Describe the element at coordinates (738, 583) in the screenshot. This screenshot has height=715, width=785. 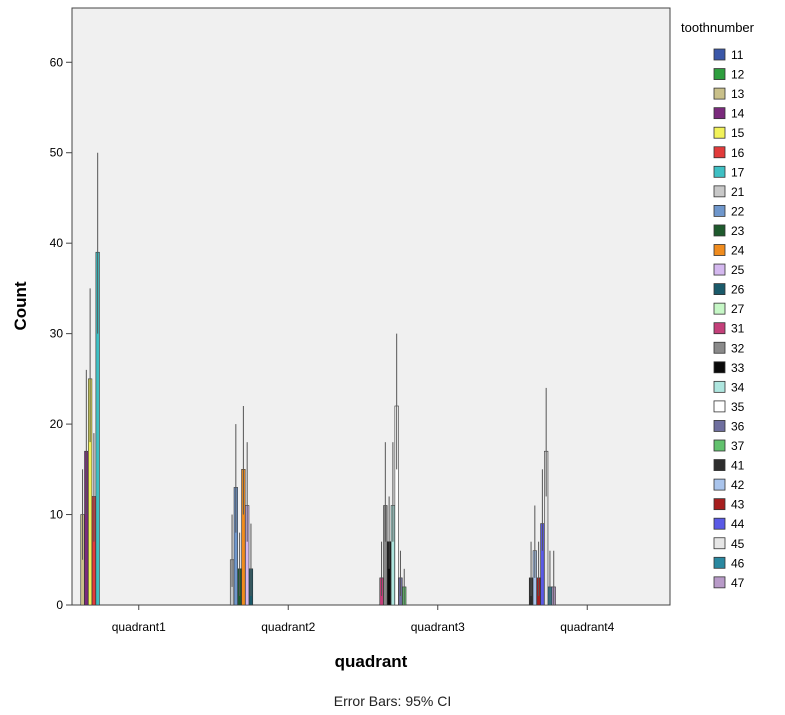
I see `legend-label: 47` at that location.